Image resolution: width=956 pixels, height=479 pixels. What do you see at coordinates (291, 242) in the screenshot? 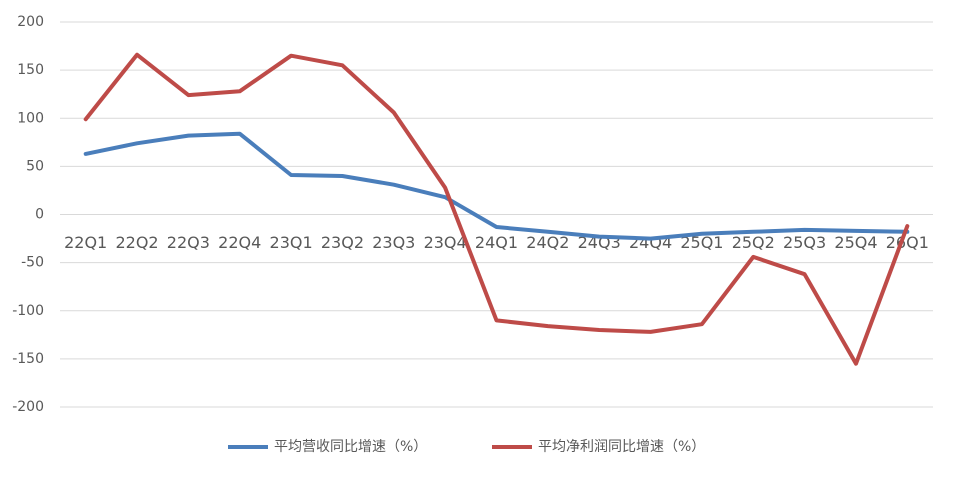
I see `x-tick-label: 23Q1` at bounding box center [291, 242].